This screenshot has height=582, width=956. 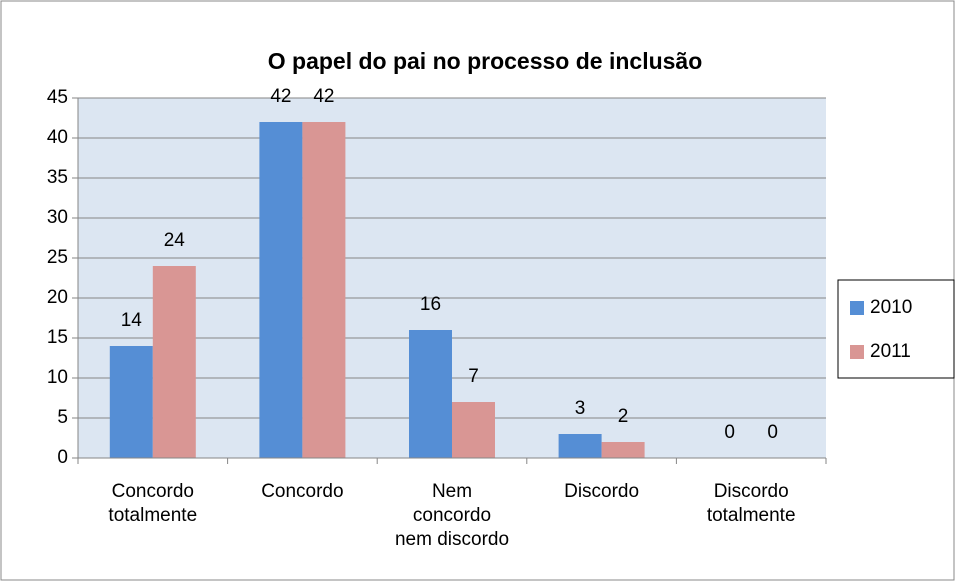 What do you see at coordinates (751, 503) in the screenshot?
I see `x-tick-label: Discordo totalmente` at bounding box center [751, 503].